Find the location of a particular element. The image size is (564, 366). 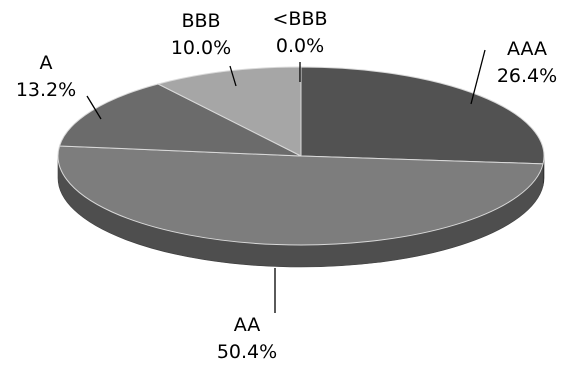

pie-slice-a is located at coordinates (180, 120).